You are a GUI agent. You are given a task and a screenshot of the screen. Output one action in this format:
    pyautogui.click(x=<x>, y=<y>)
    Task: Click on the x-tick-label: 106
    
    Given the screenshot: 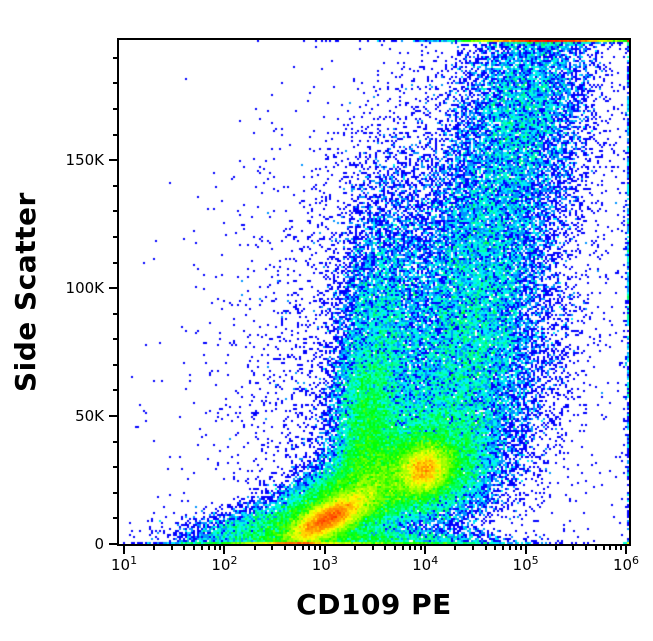 What is the action you would take?
    pyautogui.click(x=626, y=564)
    